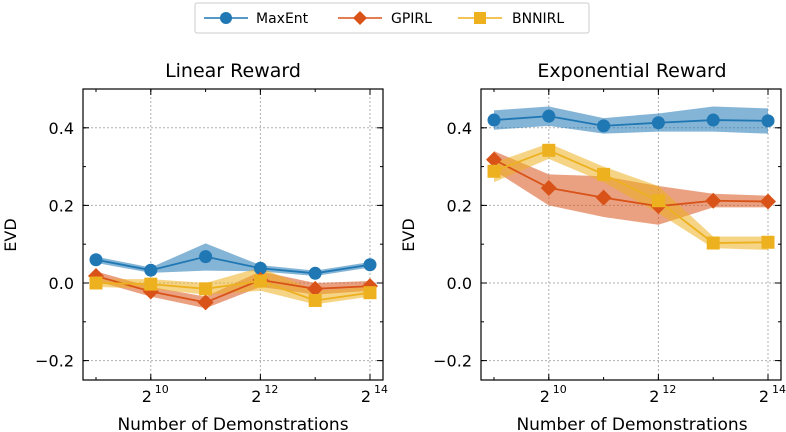 This screenshot has height=432, width=786. I want to click on legend-marker-bnnirl, so click(480, 18).